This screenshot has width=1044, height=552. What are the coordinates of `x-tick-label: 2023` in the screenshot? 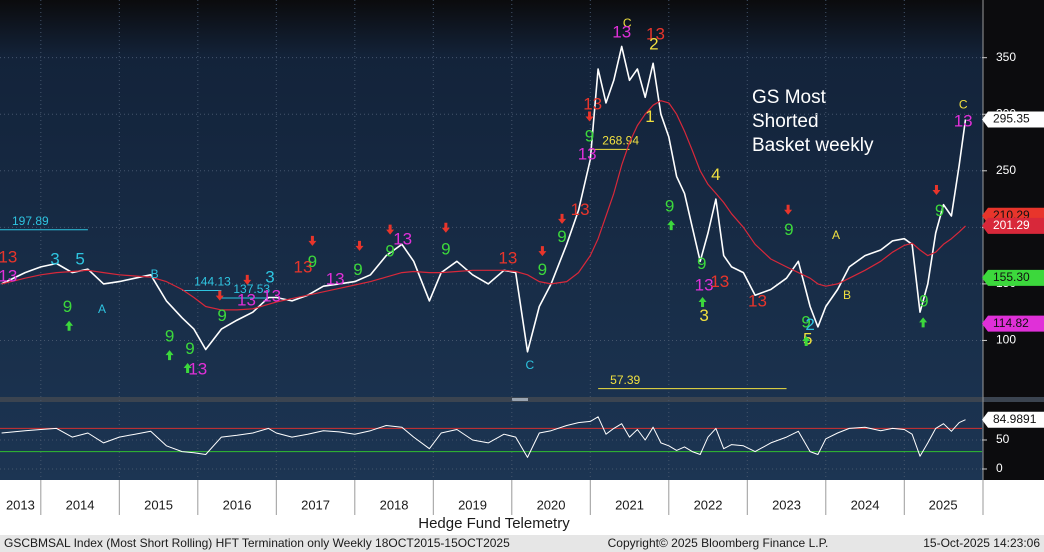 It's located at (786, 504).